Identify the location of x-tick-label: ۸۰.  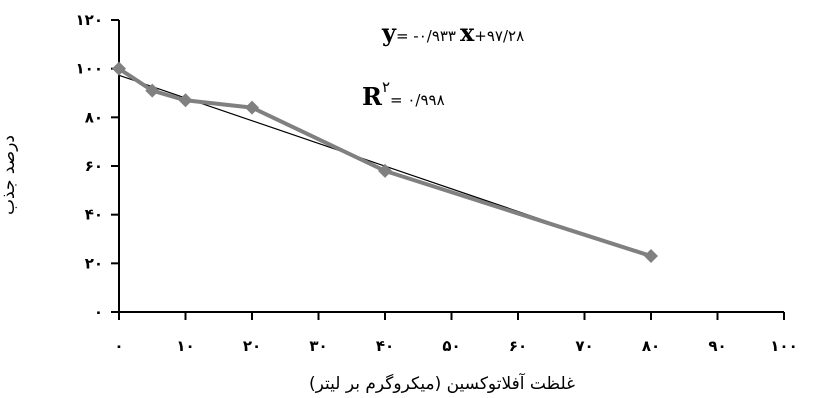
(651, 346).